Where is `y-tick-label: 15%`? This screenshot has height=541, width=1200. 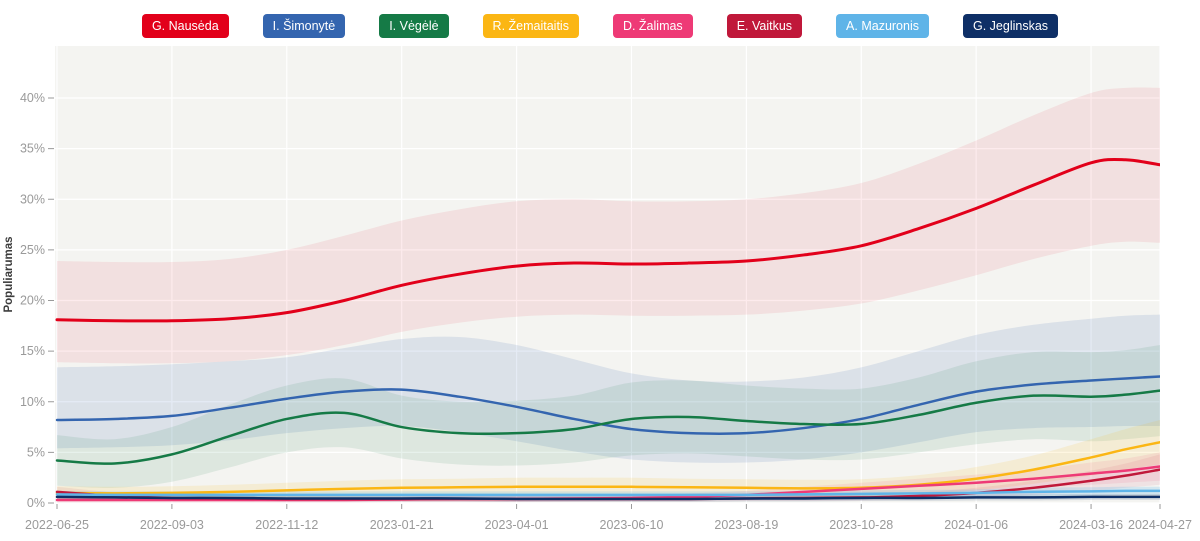
y-tick-label: 15% is located at coordinates (32, 351).